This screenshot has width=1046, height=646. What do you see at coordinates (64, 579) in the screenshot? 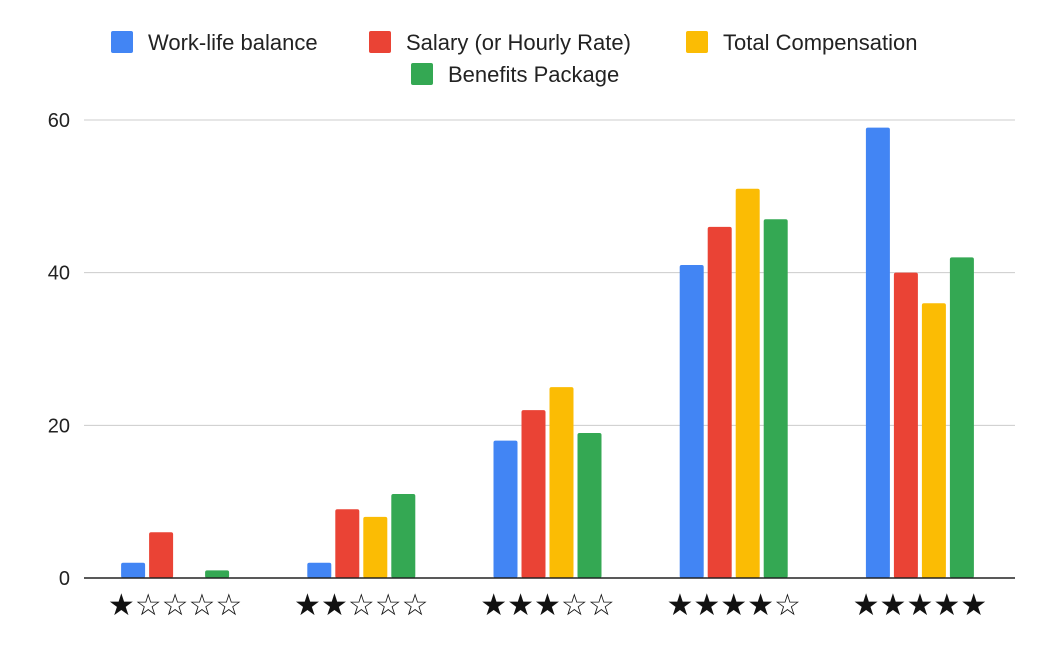
I see `y-tick-label: 0` at bounding box center [64, 579].